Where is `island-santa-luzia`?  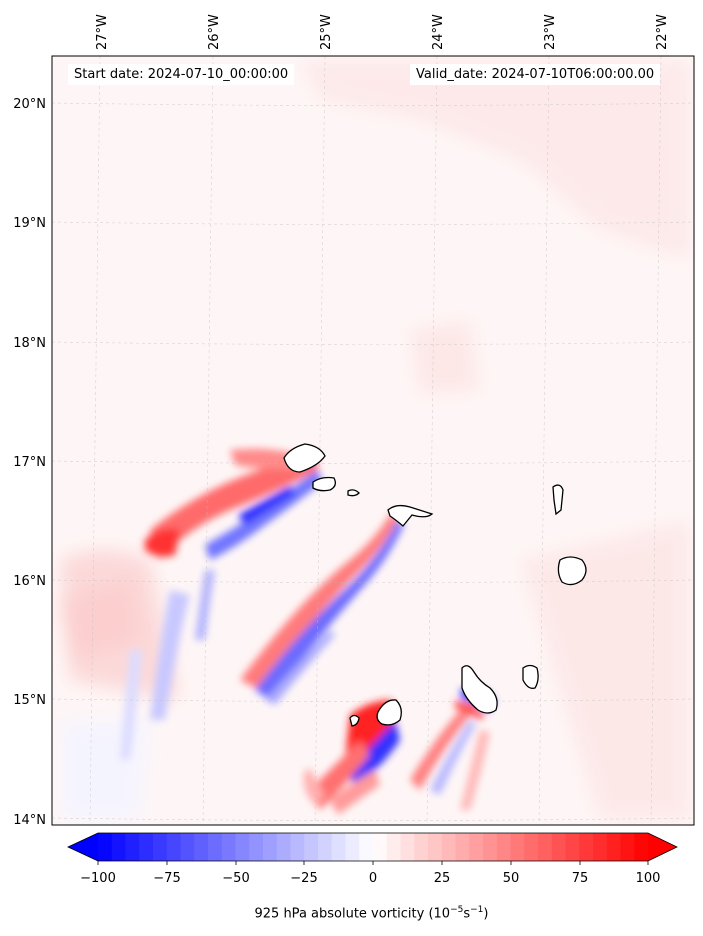
island-santa-luzia is located at coordinates (353, 493).